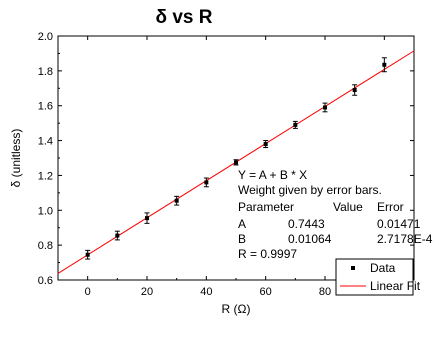 Image resolution: width=439 pixels, height=354 pixels. Describe the element at coordinates (45, 176) in the screenshot. I see `y-tick-label: 1.2` at that location.